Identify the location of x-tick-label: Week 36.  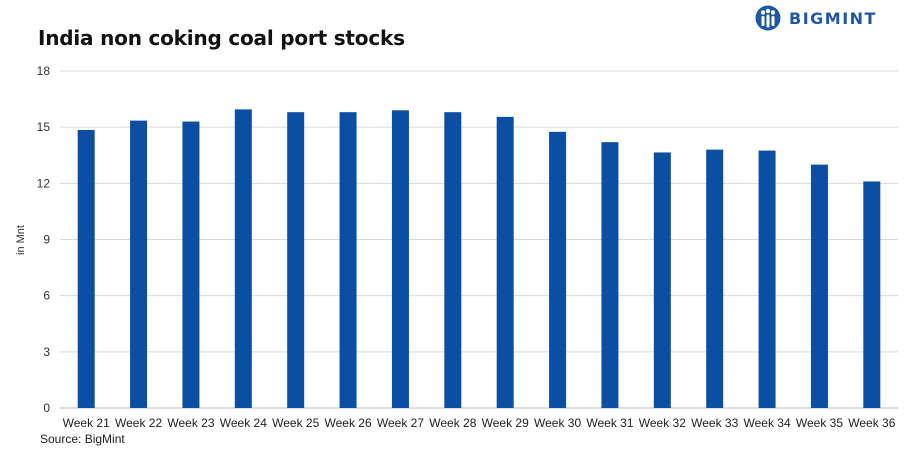
(871, 423).